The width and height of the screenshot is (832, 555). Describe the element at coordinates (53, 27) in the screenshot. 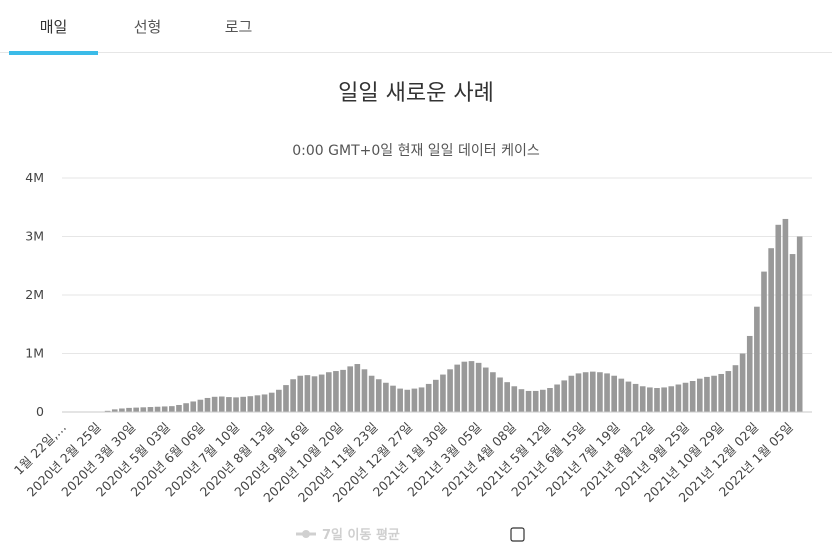

I see `tab-daily: 매일` at that location.